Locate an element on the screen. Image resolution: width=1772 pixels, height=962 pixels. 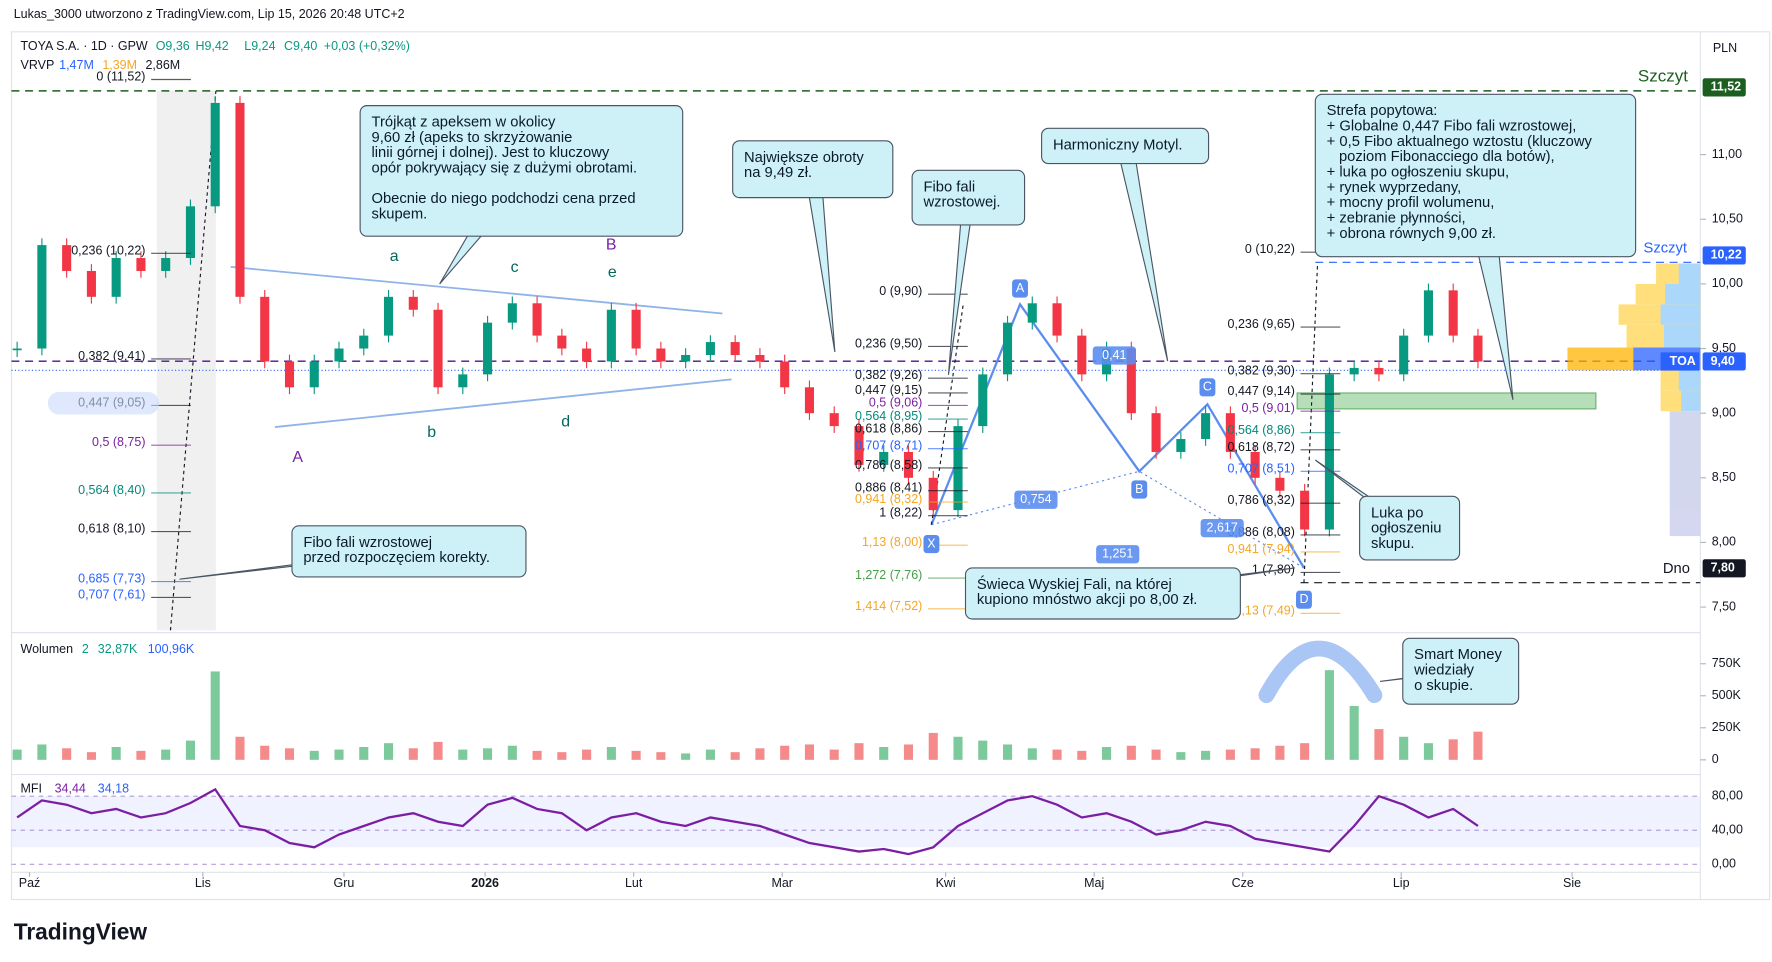
ratio-badge is located at coordinates (1114, 355).